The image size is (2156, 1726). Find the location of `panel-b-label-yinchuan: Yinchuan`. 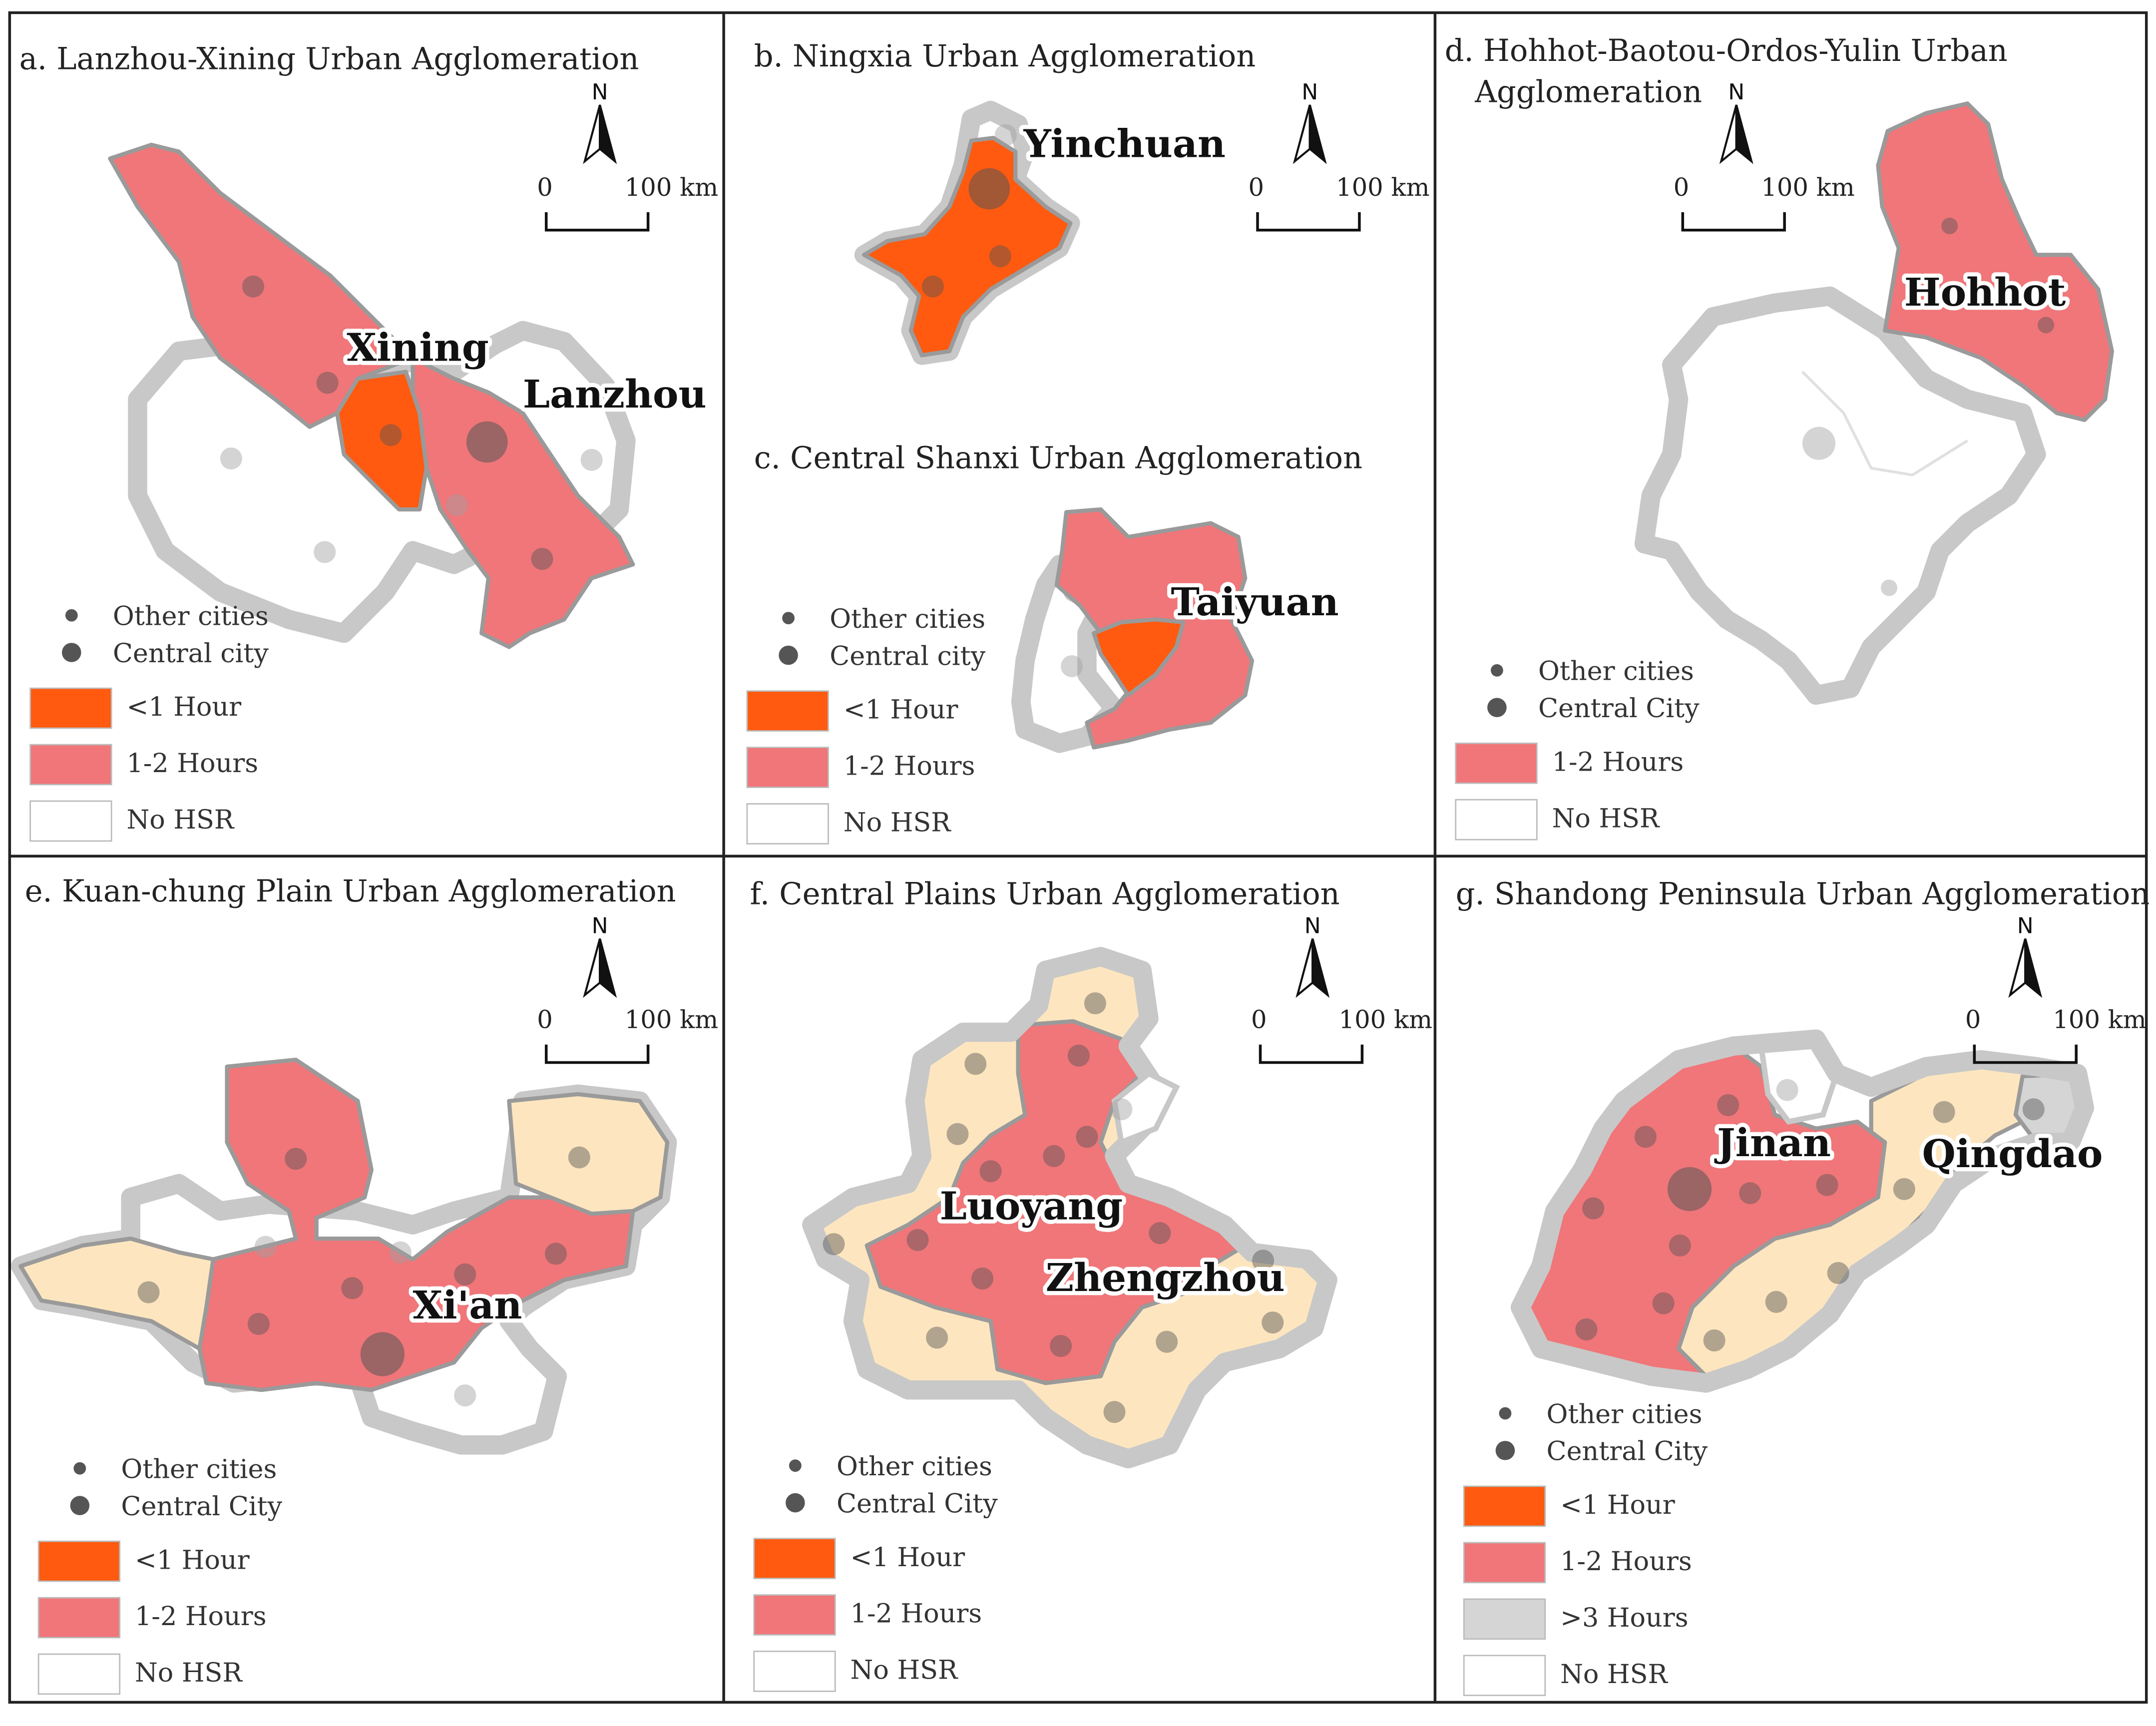

panel-b-label-yinchuan: Yinchuan is located at coordinates (1124, 144).